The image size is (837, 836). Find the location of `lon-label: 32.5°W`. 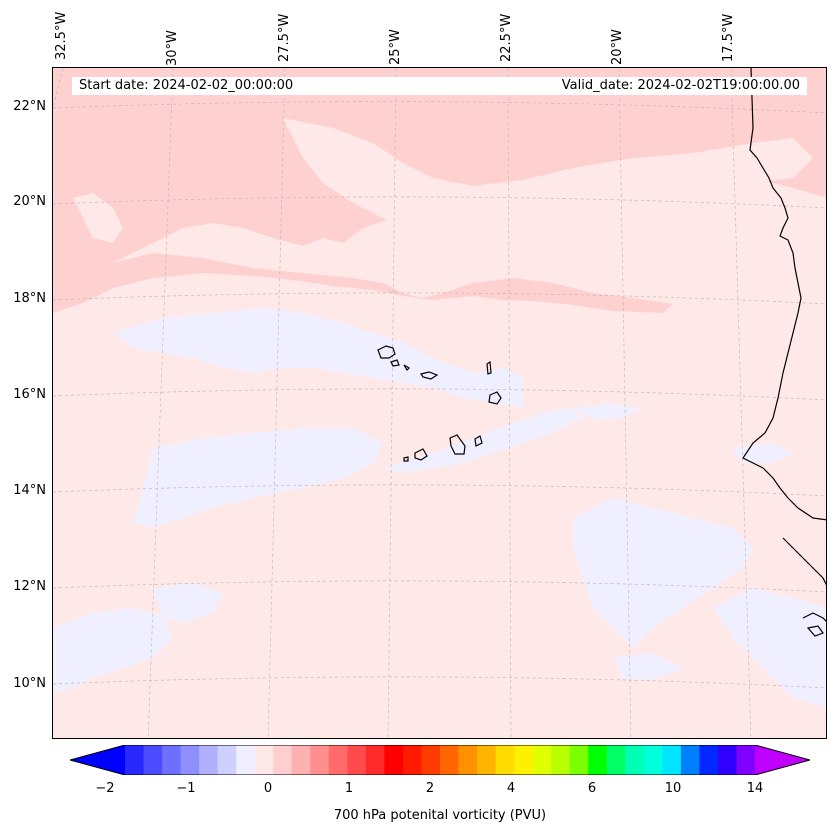

lon-label: 32.5°W is located at coordinates (61, 35).